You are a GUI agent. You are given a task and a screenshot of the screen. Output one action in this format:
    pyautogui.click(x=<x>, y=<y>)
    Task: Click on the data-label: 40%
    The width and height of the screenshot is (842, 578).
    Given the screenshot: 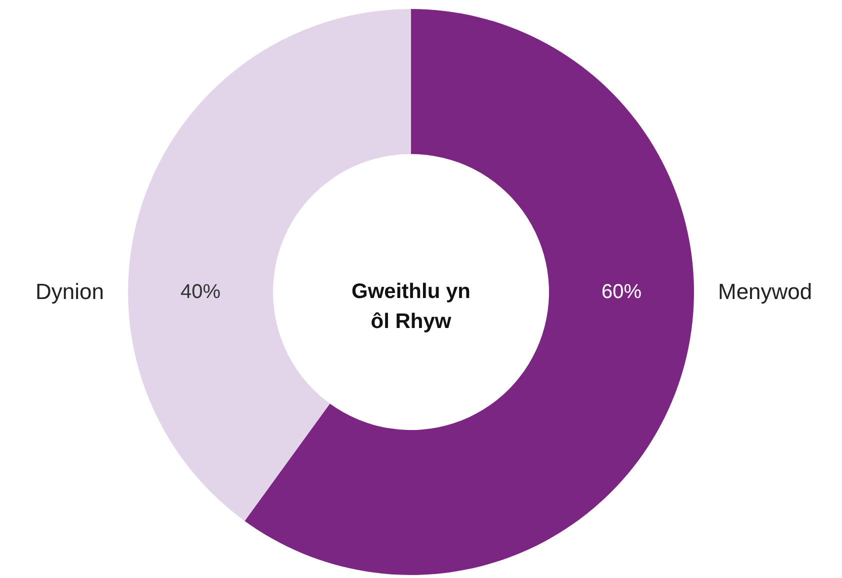 What is the action you would take?
    pyautogui.click(x=200, y=292)
    